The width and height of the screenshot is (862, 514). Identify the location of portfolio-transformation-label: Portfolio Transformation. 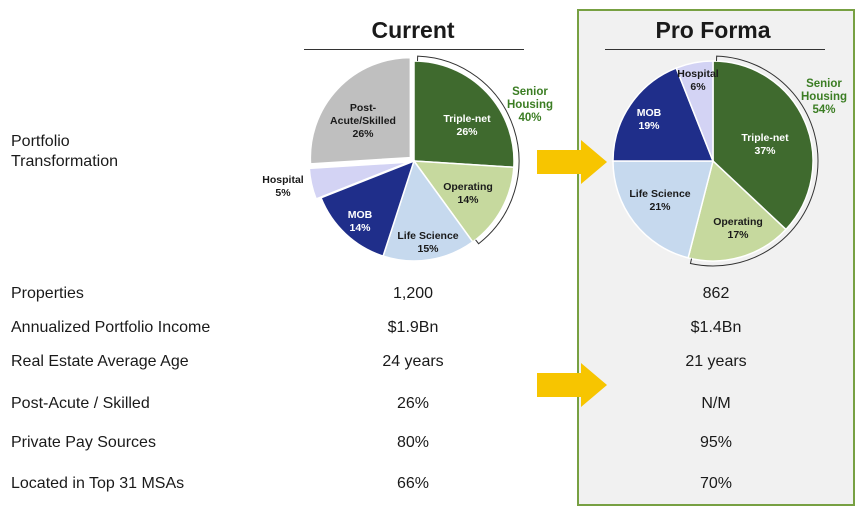
(64, 152).